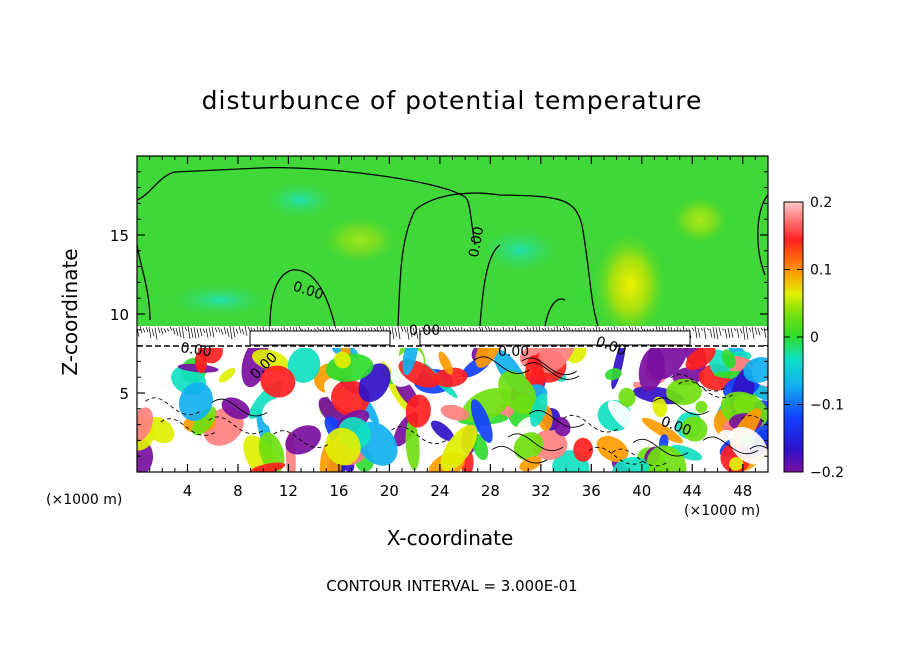 The image size is (904, 654). What do you see at coordinates (188, 491) in the screenshot?
I see `x-tick-label: 4` at bounding box center [188, 491].